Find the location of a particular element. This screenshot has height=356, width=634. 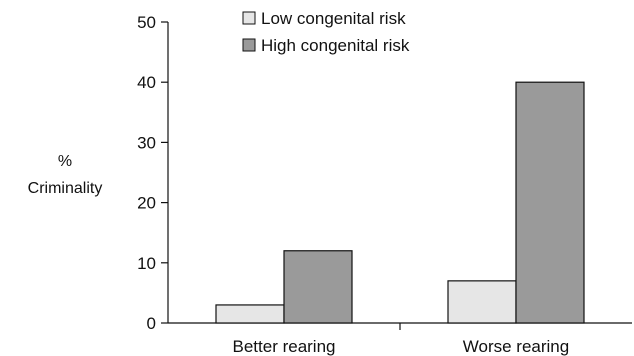

y-axis-label-line-1: % is located at coordinates (65, 161).